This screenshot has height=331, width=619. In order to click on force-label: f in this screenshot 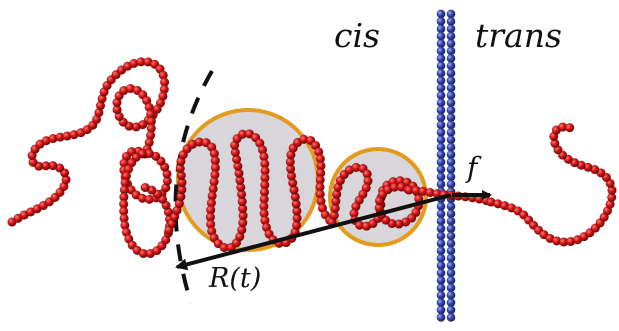, I will do `click(473, 167)`.